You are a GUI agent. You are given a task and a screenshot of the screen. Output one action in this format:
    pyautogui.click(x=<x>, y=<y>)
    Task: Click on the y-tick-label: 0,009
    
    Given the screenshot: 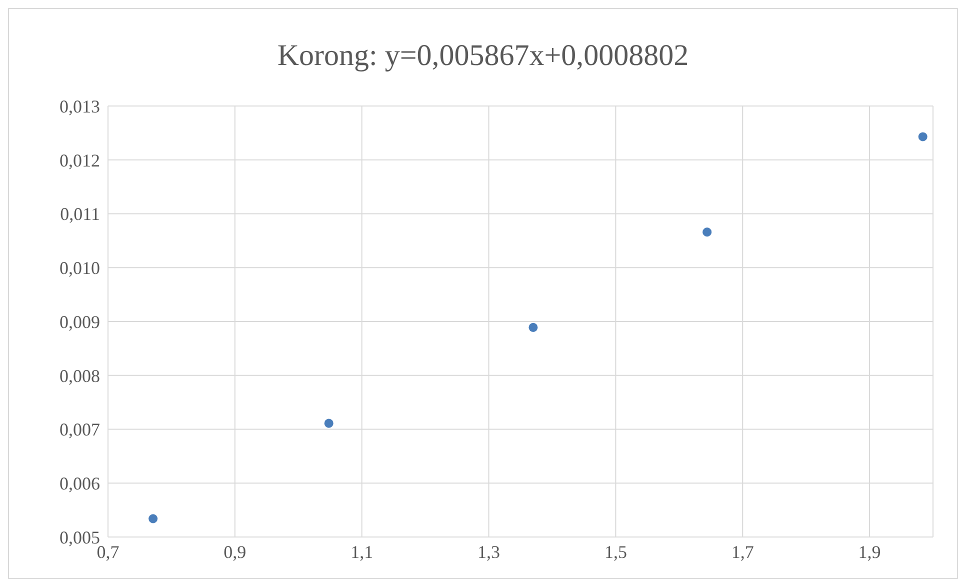 What is the action you would take?
    pyautogui.click(x=80, y=322)
    